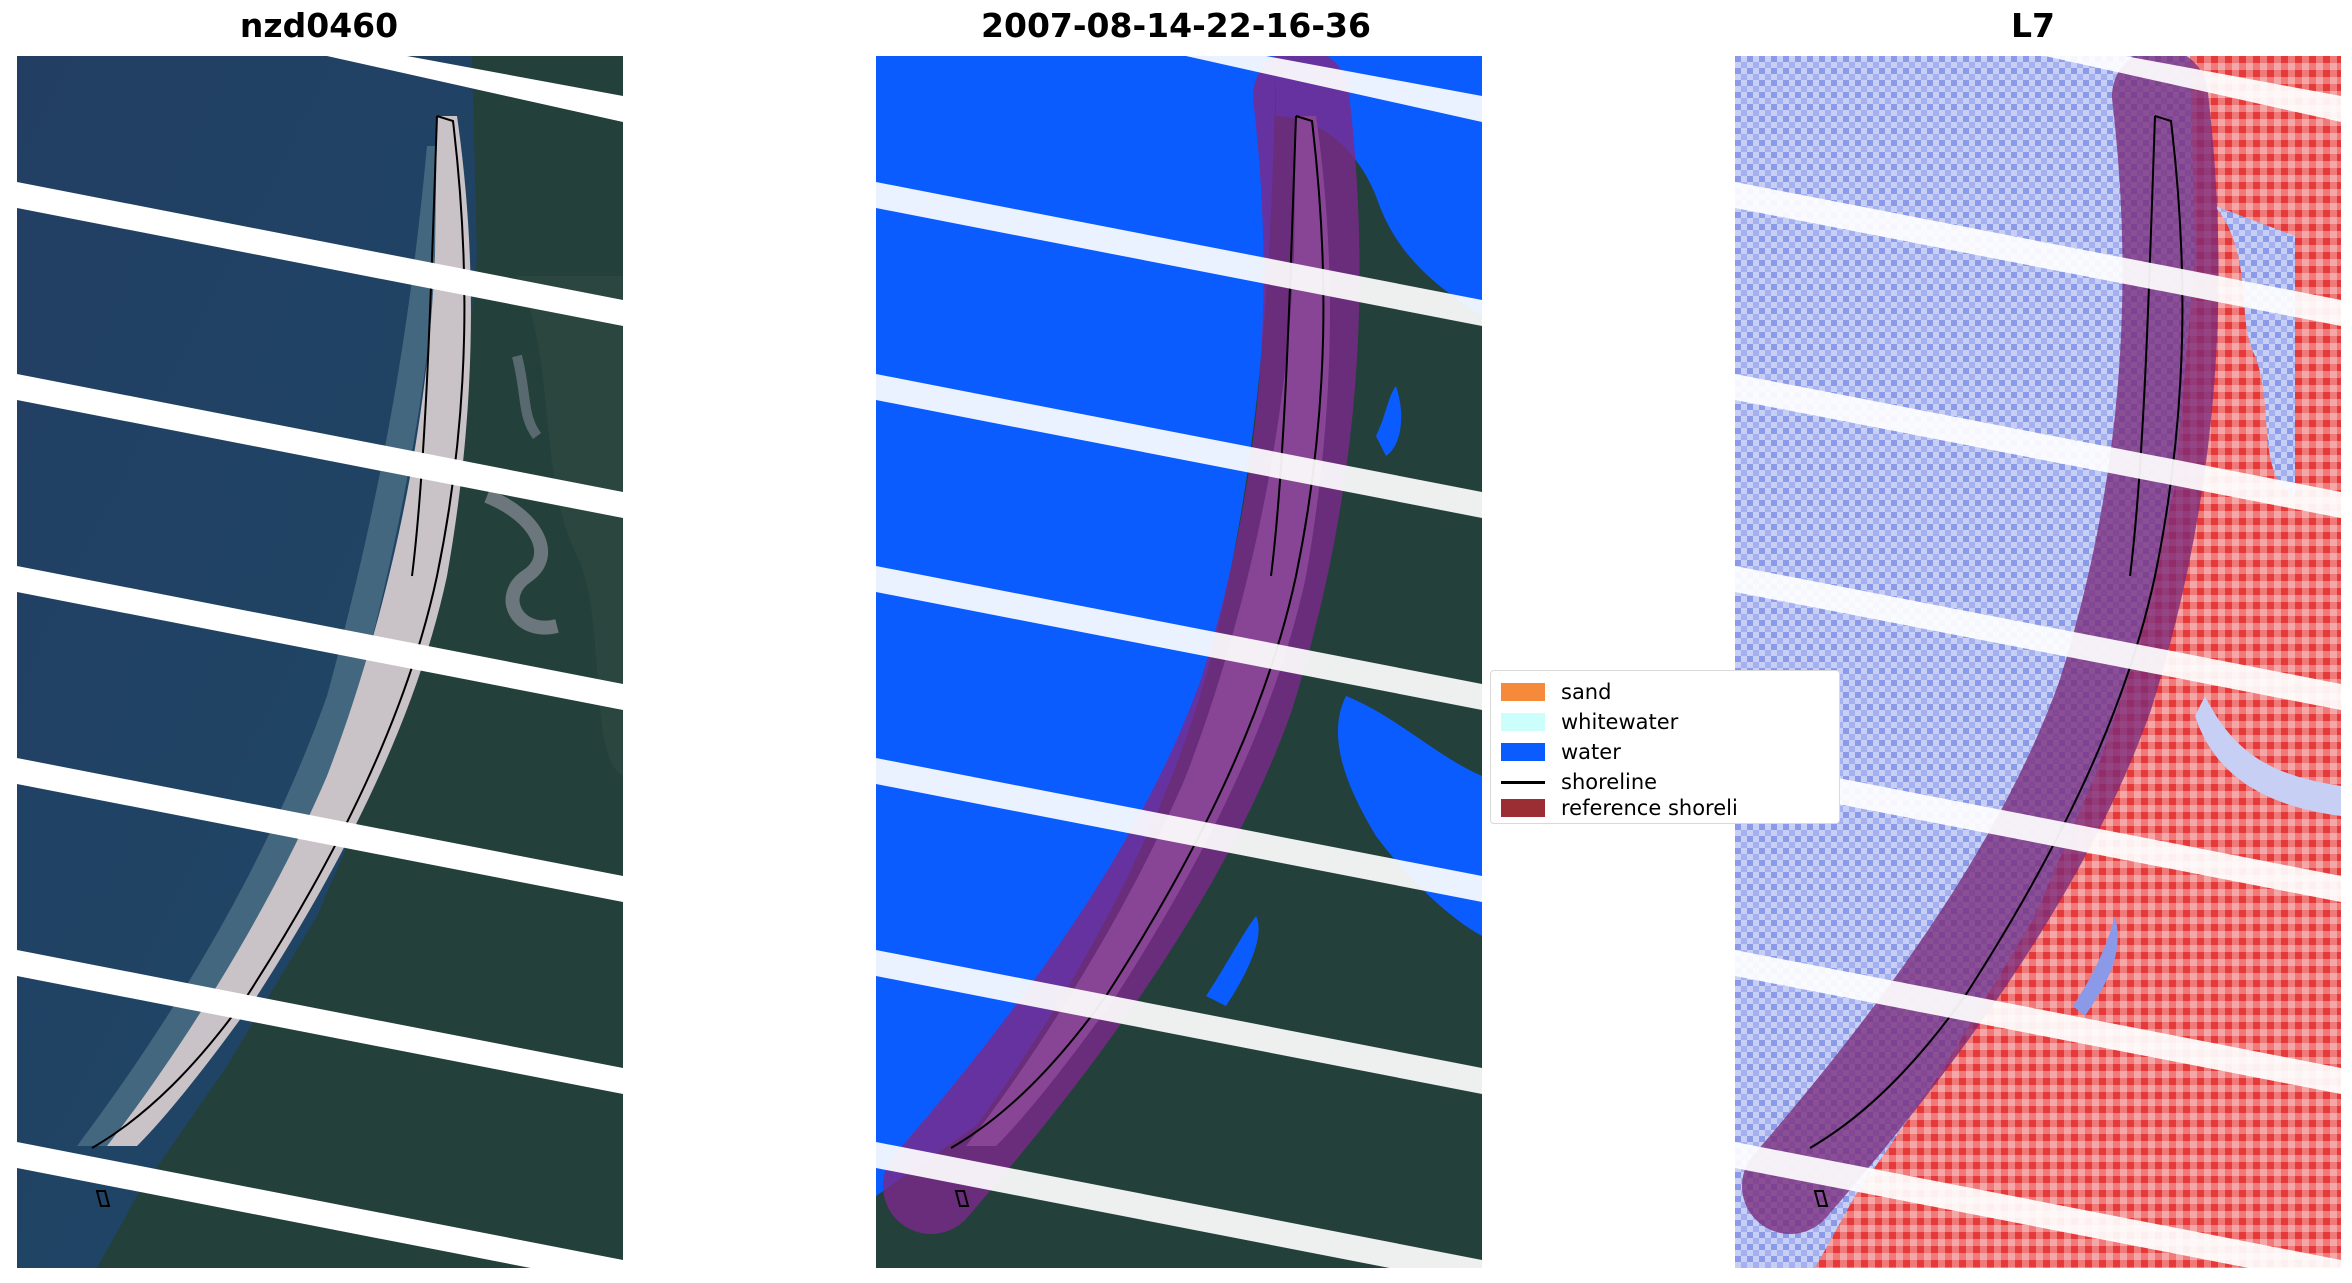 The width and height of the screenshot is (2352, 1283). What do you see at coordinates (319, 25) in the screenshot?
I see `panel-title-rgb: nzd0460` at bounding box center [319, 25].